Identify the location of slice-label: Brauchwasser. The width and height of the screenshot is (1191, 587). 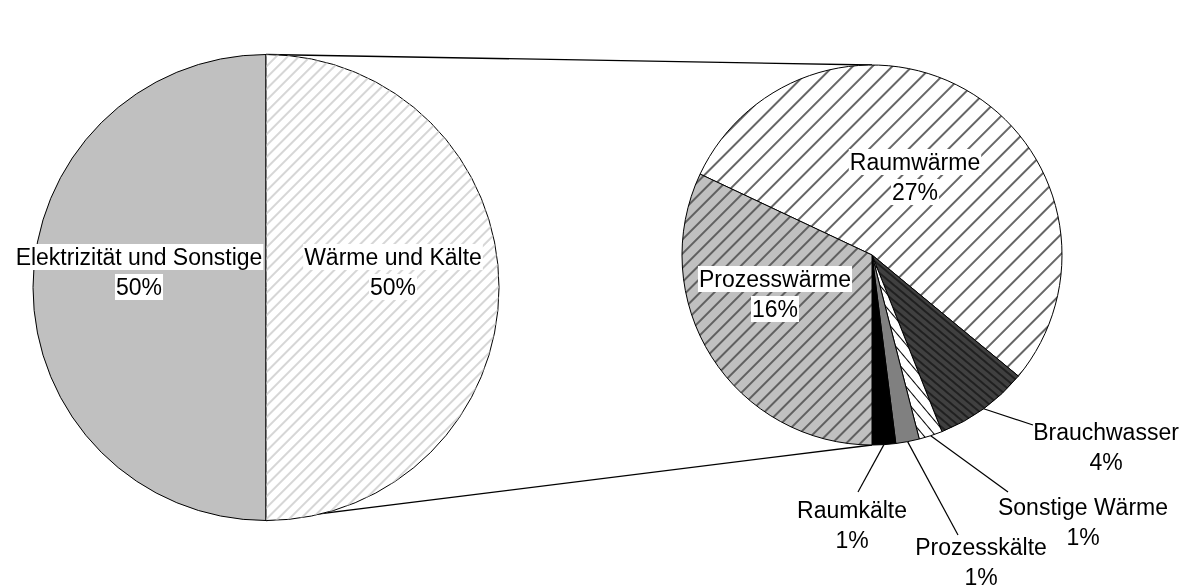
(1106, 432).